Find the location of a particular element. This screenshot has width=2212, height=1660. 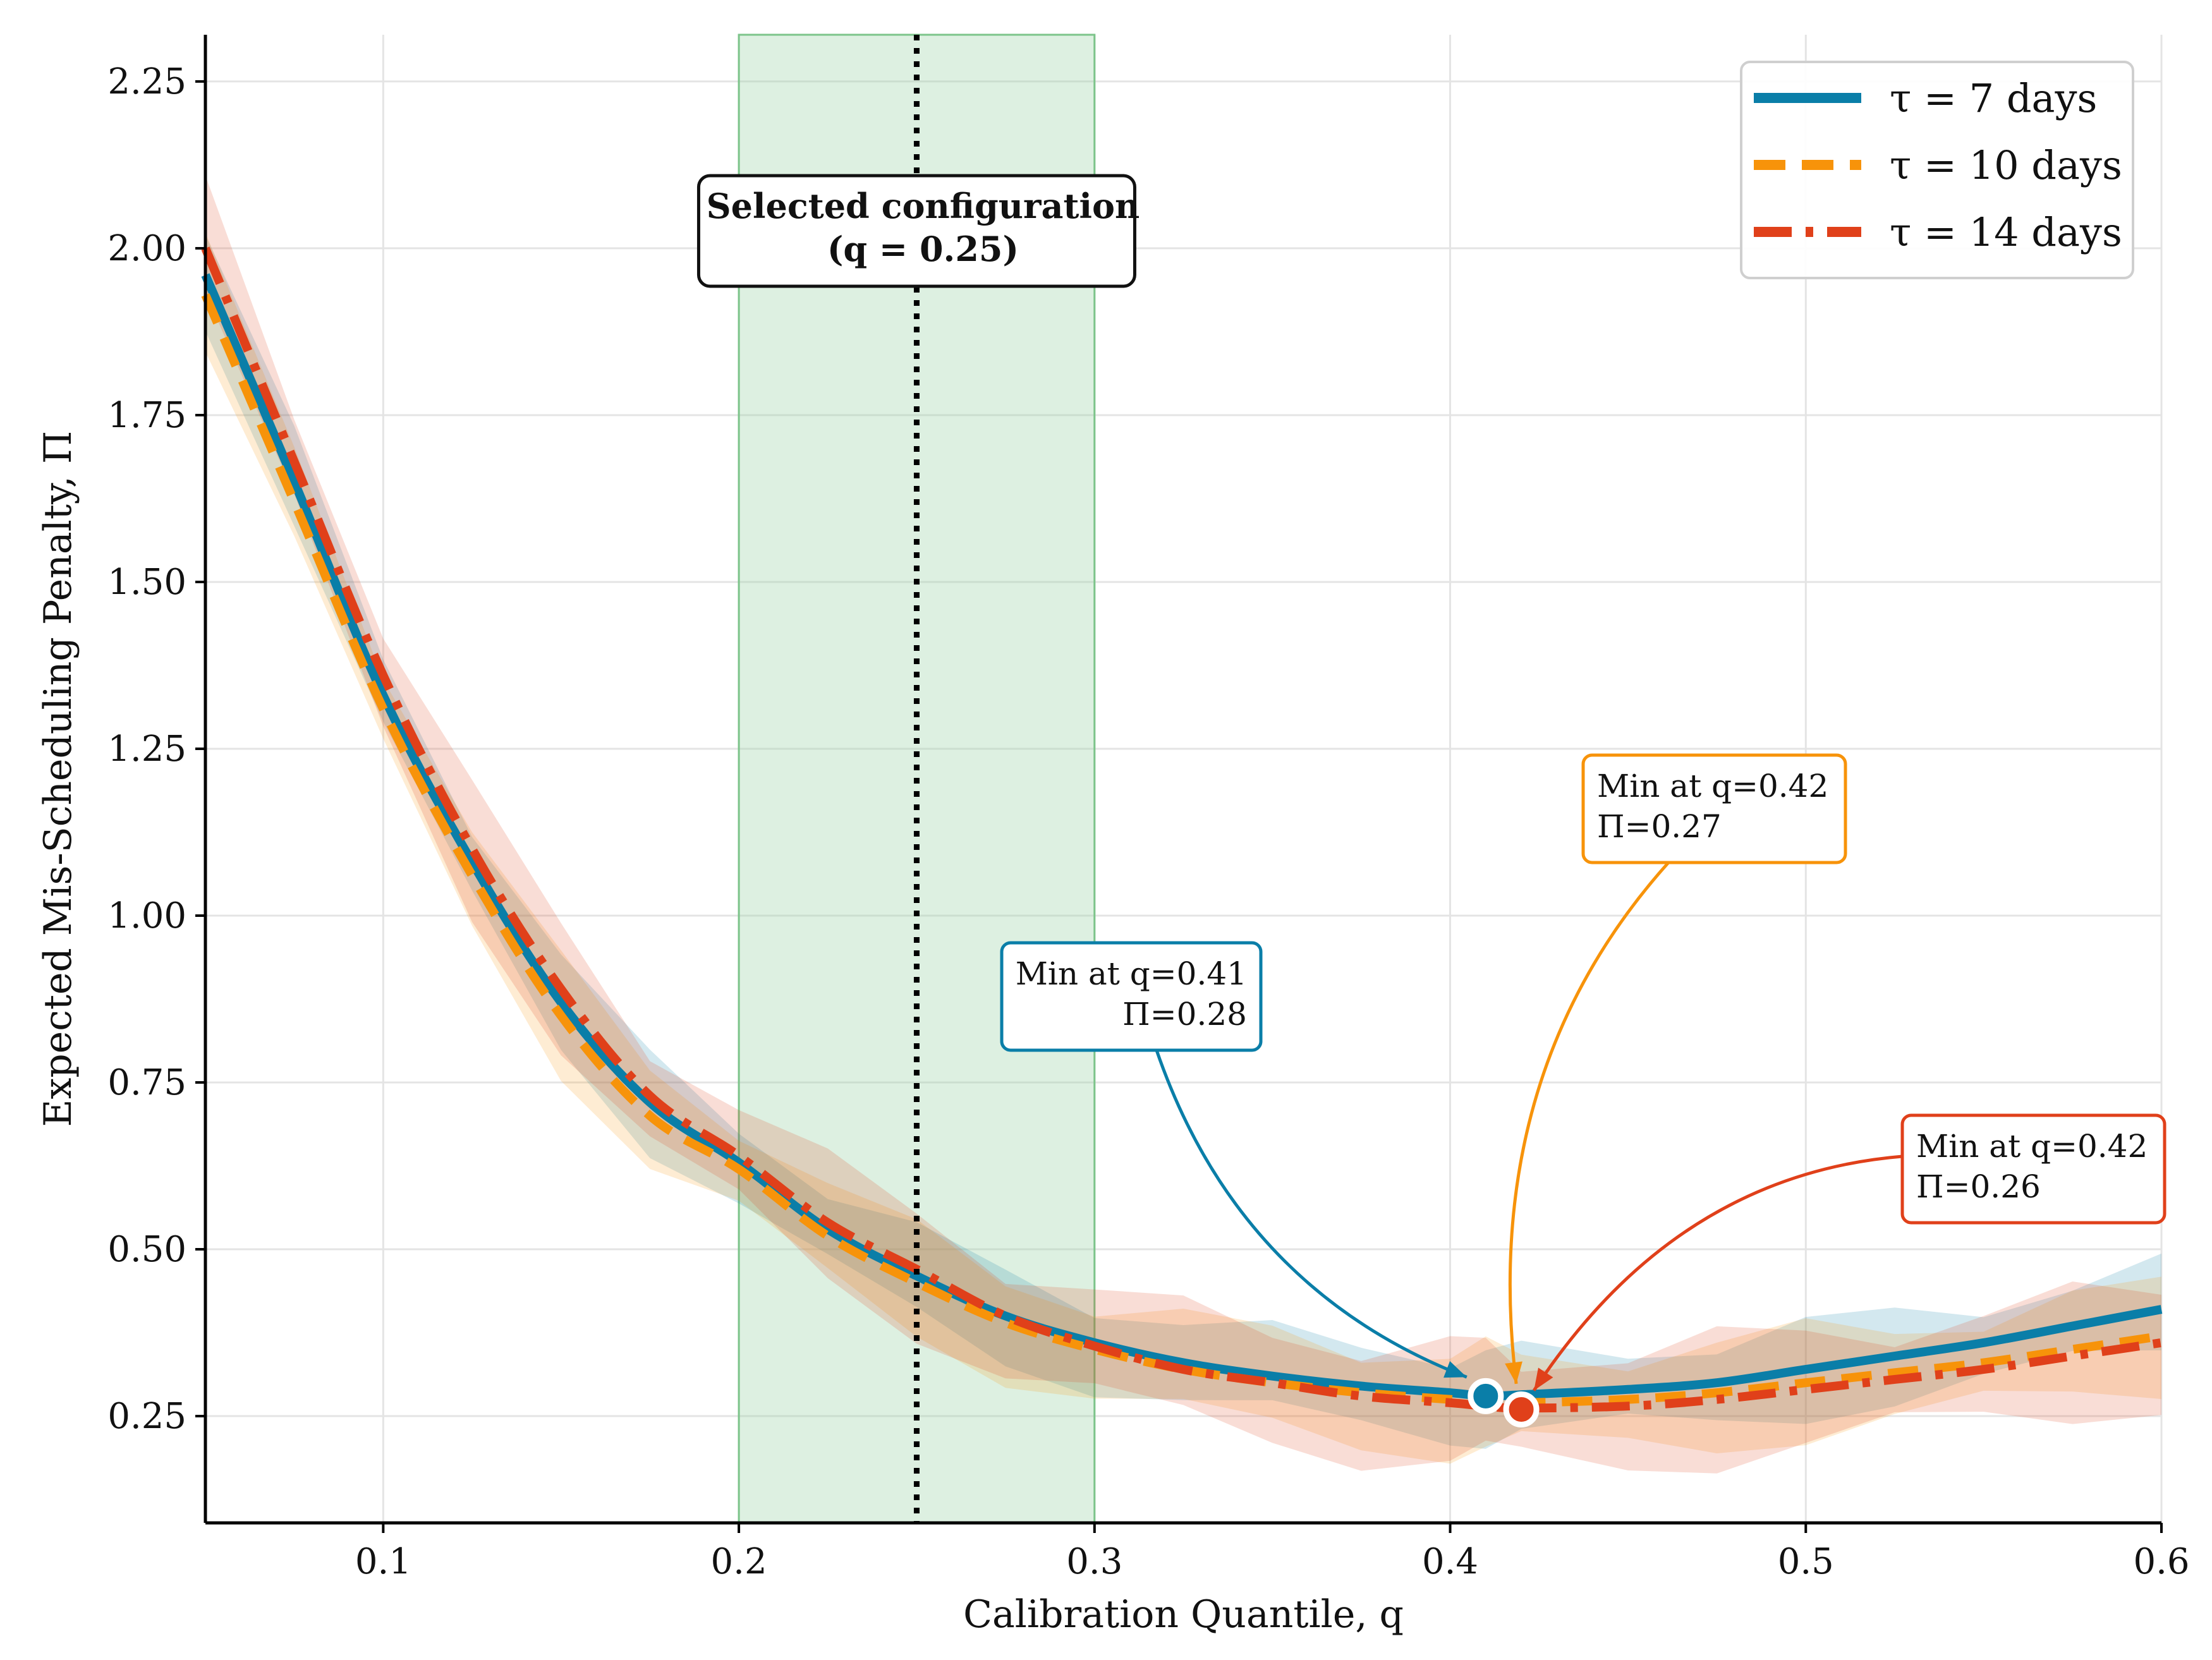

min-annotation-q-2: Min at q=0.42 is located at coordinates (1713, 786).